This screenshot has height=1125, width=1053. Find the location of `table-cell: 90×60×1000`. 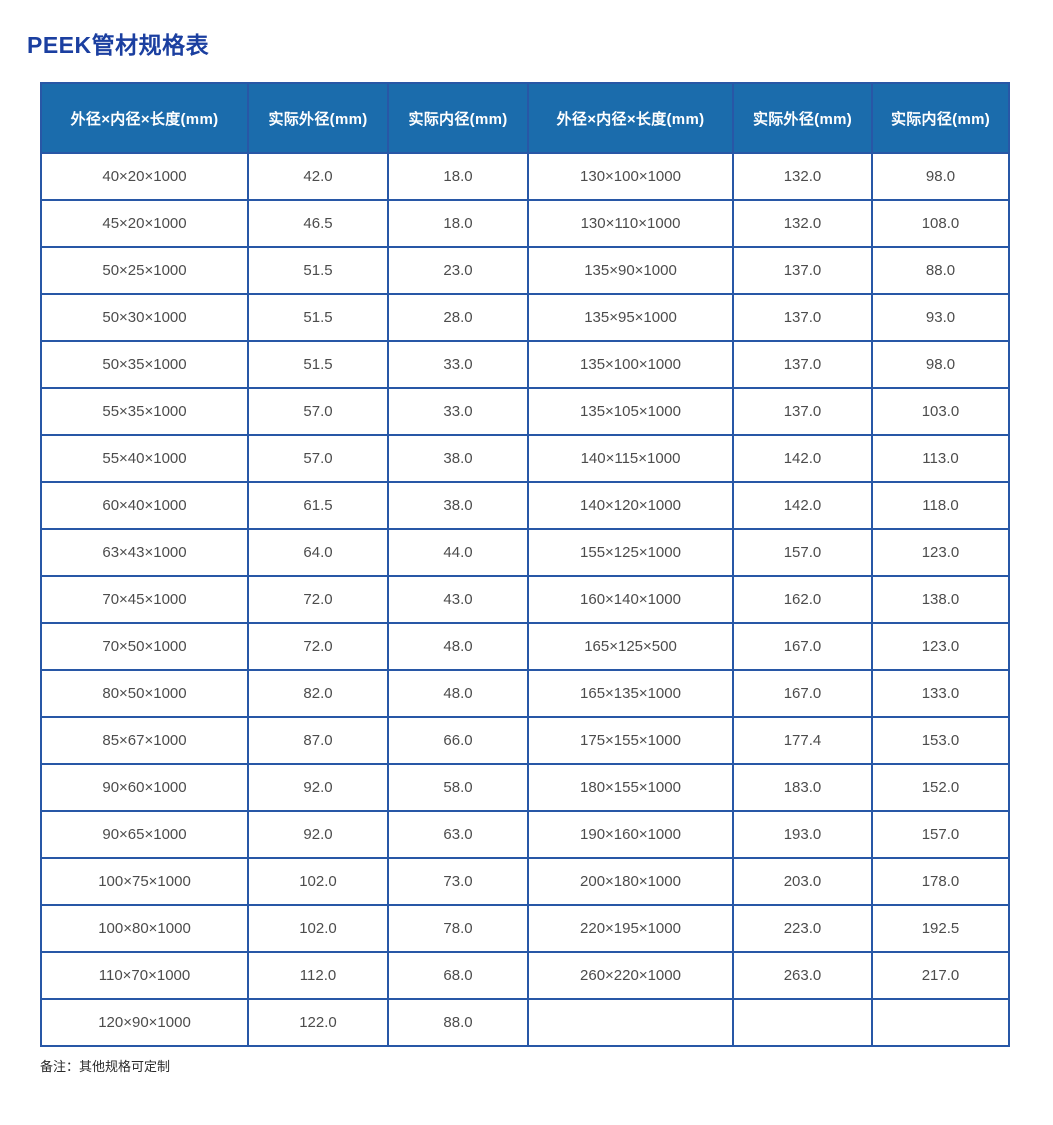

table-cell: 90×60×1000 is located at coordinates (144, 787).